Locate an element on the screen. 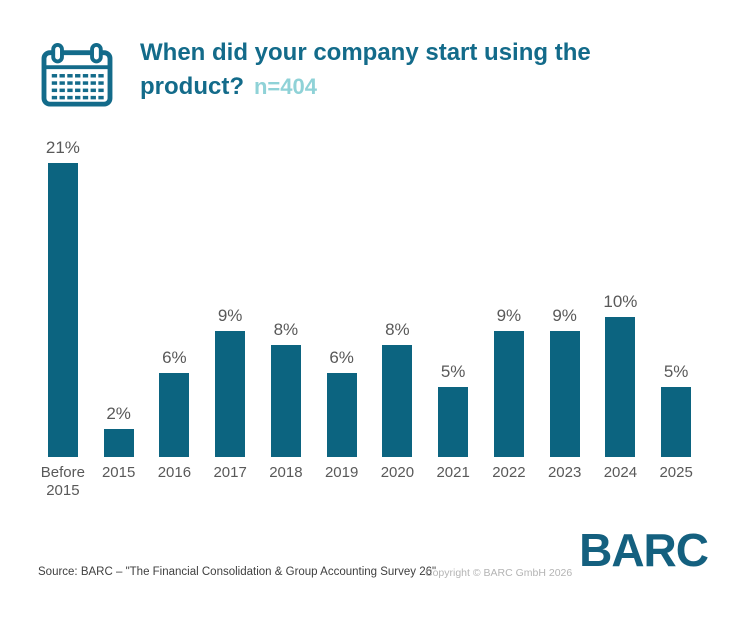 The width and height of the screenshot is (734, 627). bar-group-2016: 6% 2016 is located at coordinates (175, 317).